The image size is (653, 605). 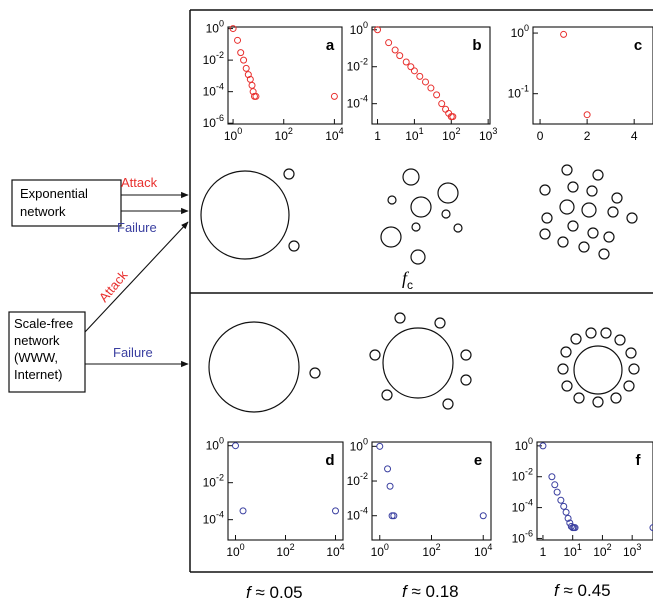 I want to click on panel-letter: a, so click(x=330, y=45).